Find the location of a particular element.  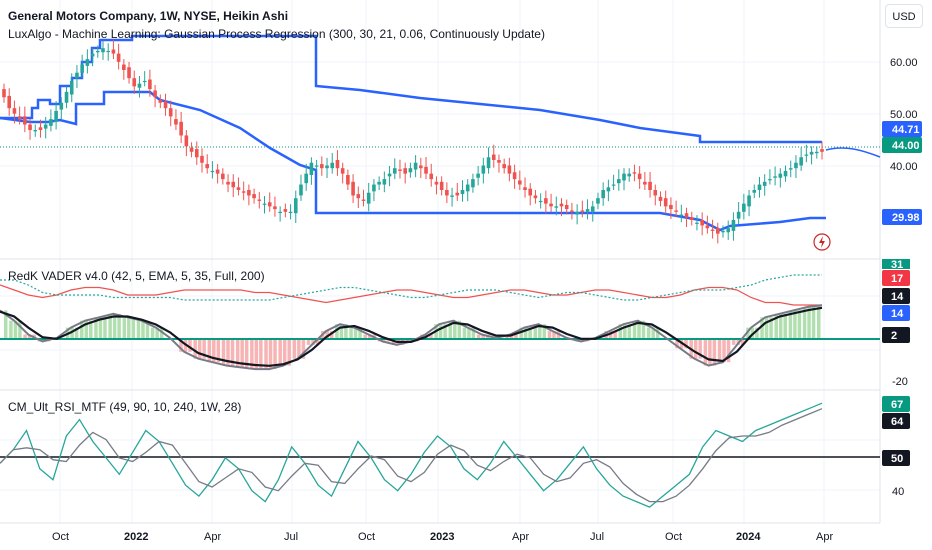

rsi-tick-label: 40 is located at coordinates (898, 492).